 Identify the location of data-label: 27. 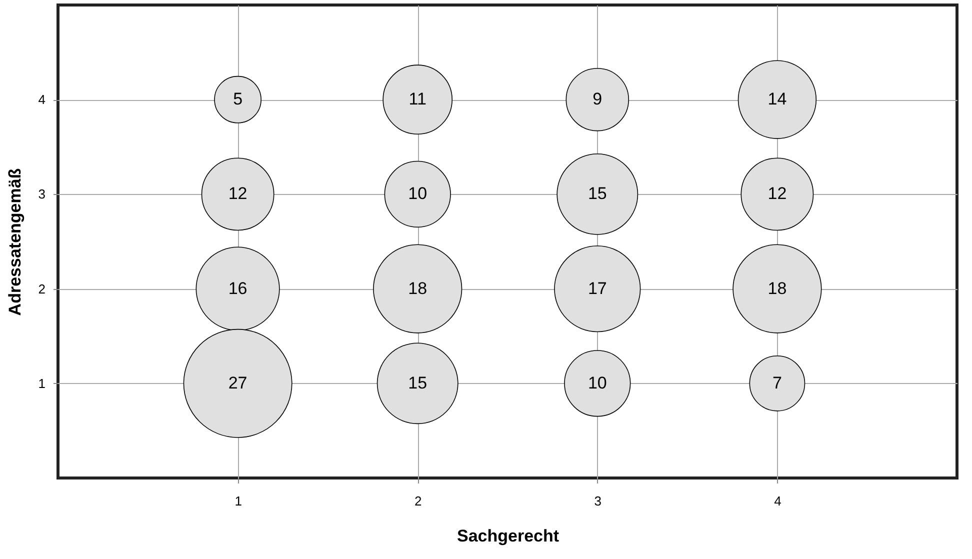
(238, 382).